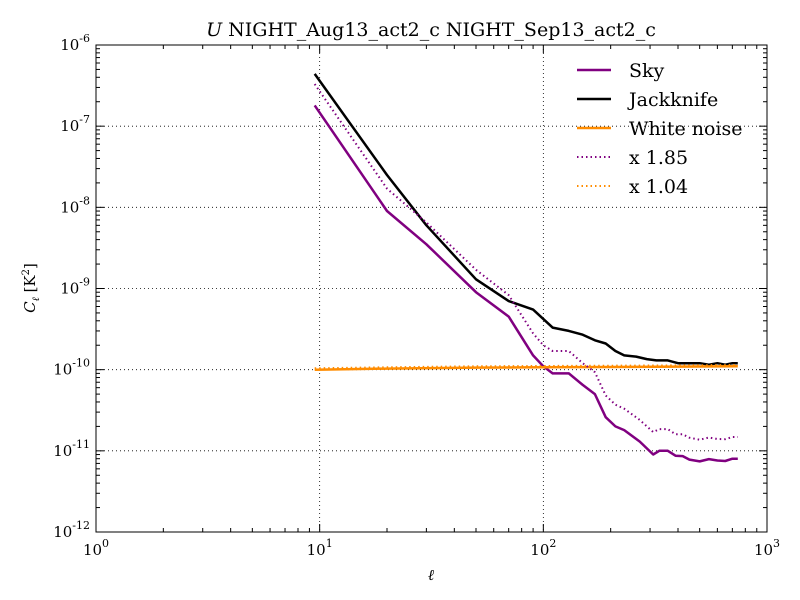 This screenshot has height=600, width=800. Describe the element at coordinates (431, 548) in the screenshot. I see `x-tick-labels: 10⁰ 10¹ 10² 10³` at that location.